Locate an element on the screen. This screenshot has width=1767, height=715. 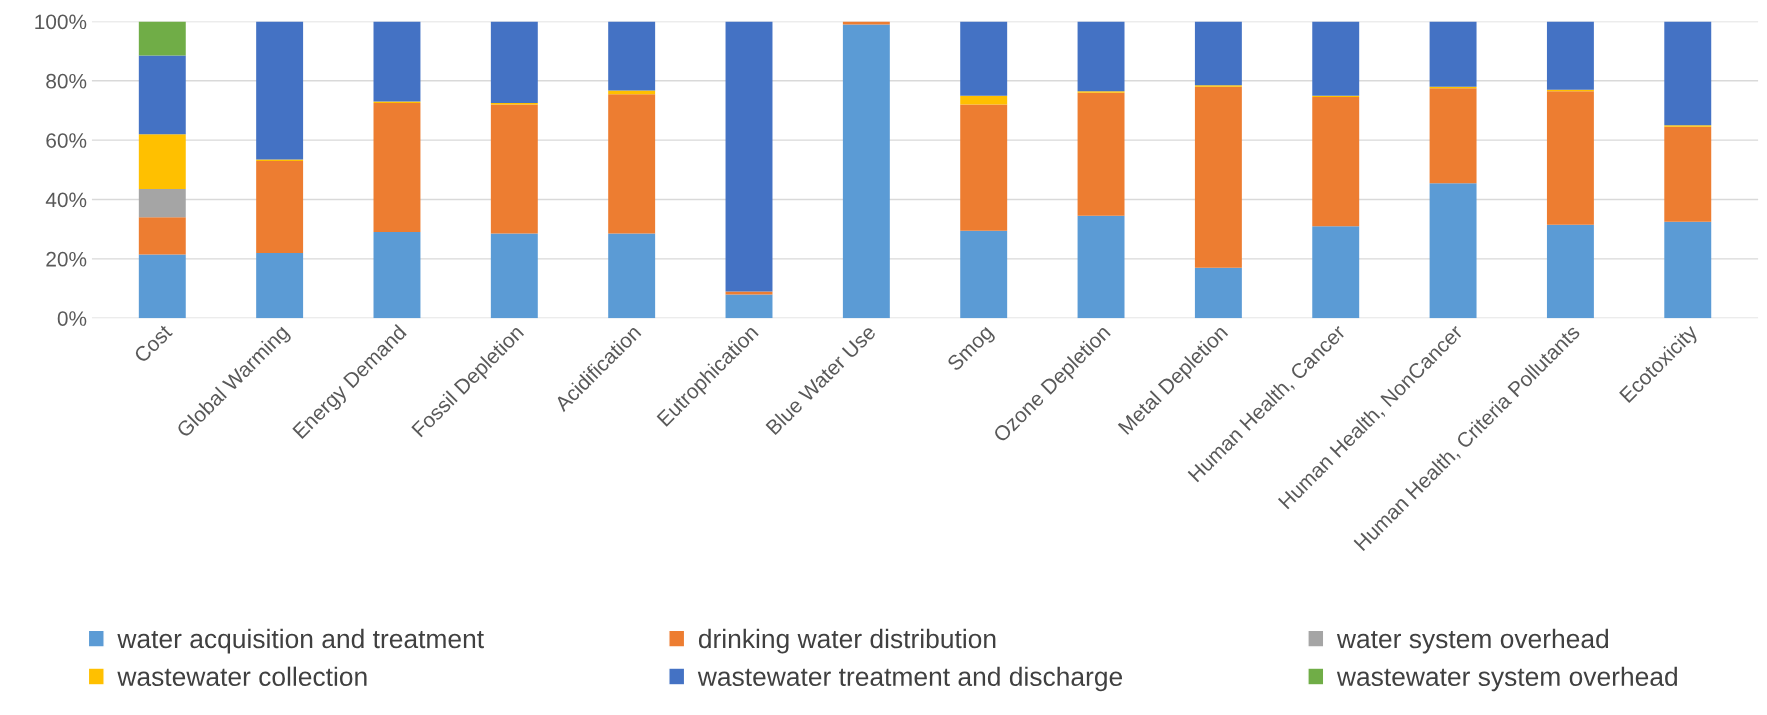
legend-label: water system overhead is located at coordinates (1472, 641).